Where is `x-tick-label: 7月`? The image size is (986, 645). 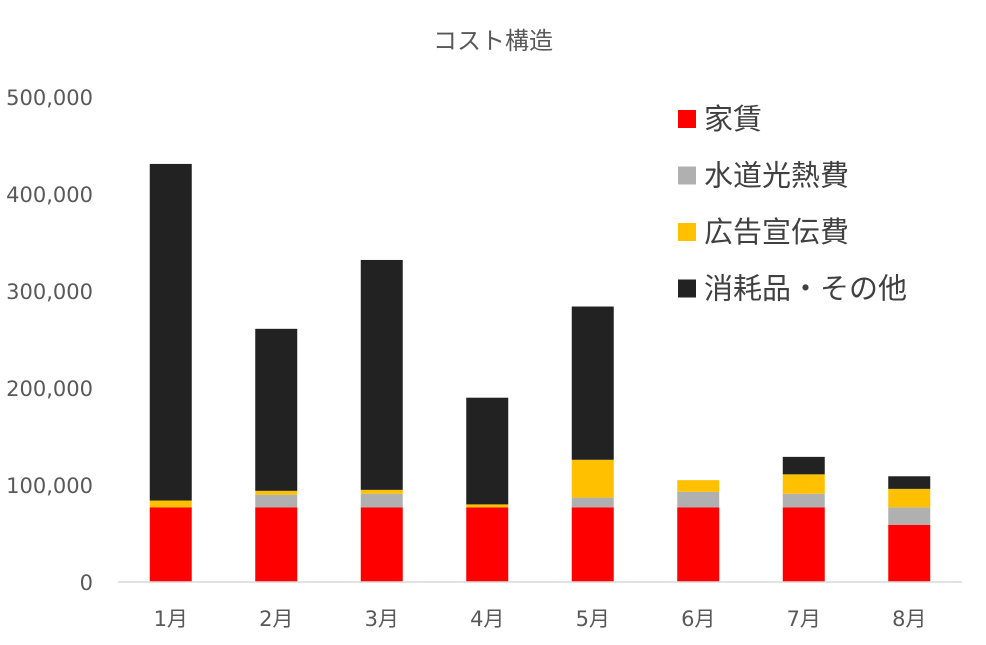 x-tick-label: 7月 is located at coordinates (804, 619).